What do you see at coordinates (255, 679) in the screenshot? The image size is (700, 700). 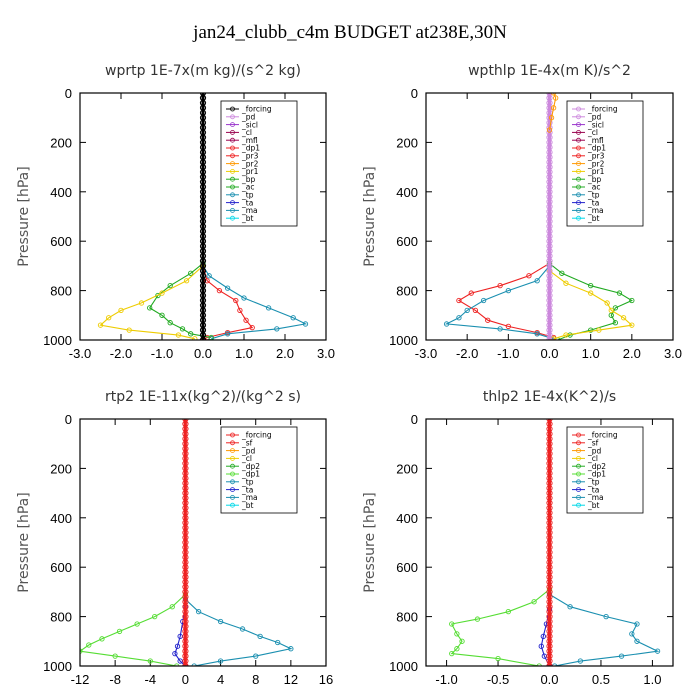 I see `x-tick-label: 8` at bounding box center [255, 679].